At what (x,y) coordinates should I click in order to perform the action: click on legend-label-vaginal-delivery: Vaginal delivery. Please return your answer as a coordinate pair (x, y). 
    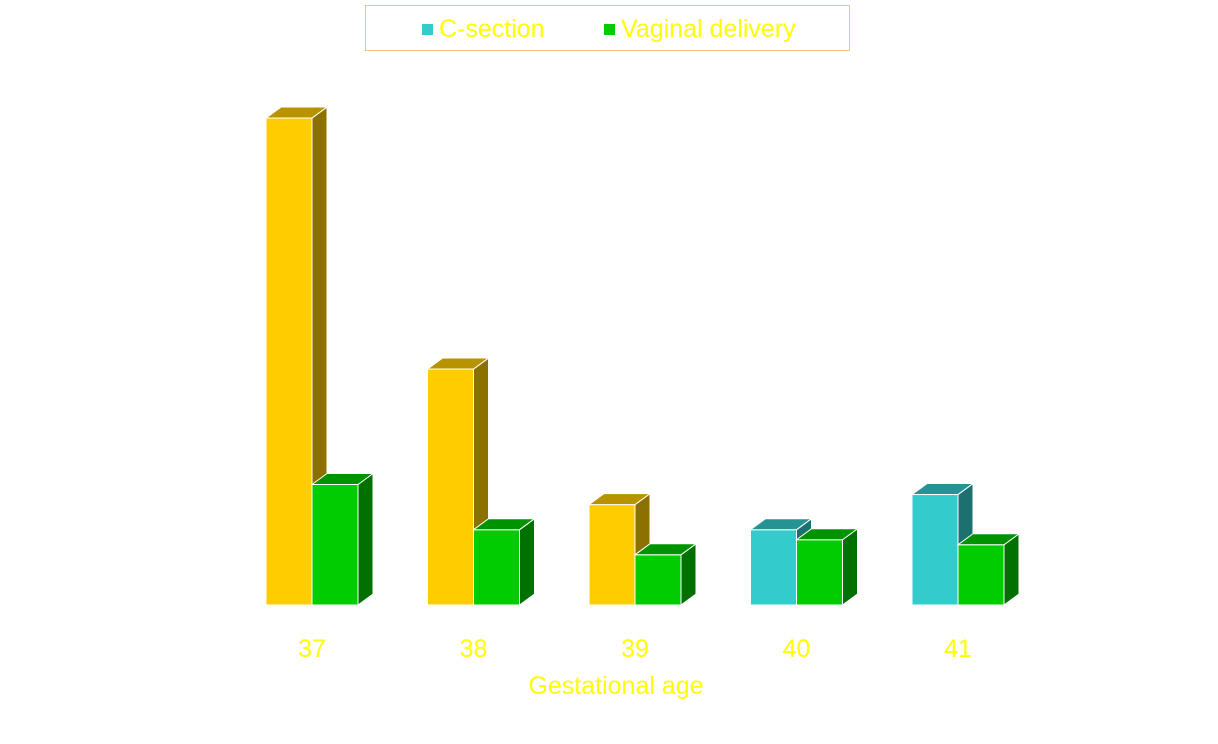
    Looking at the image, I should click on (708, 28).